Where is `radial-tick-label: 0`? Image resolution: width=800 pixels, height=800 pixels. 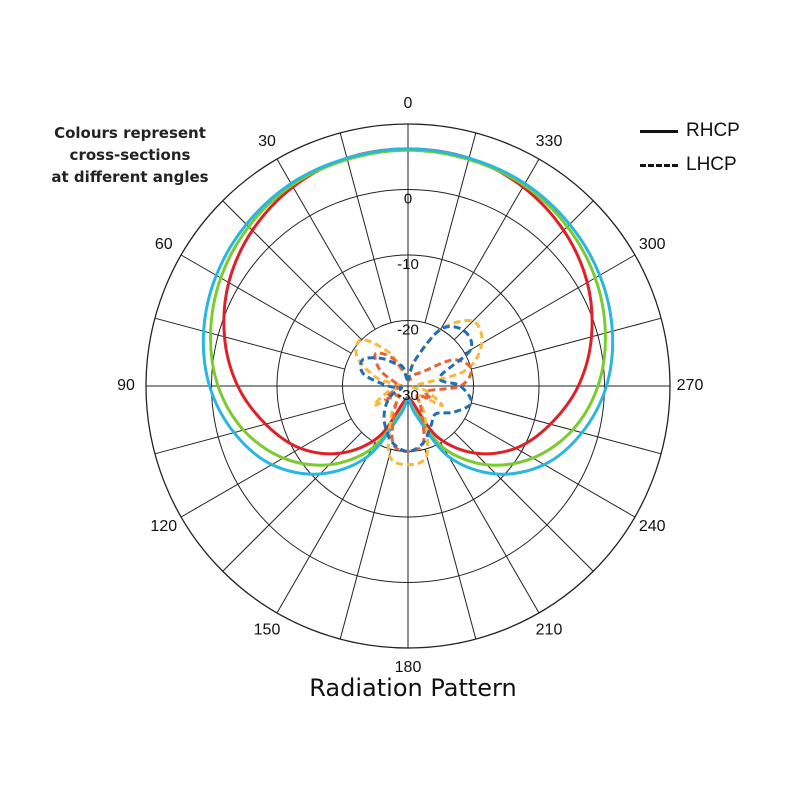
radial-tick-label: 0 is located at coordinates (408, 199).